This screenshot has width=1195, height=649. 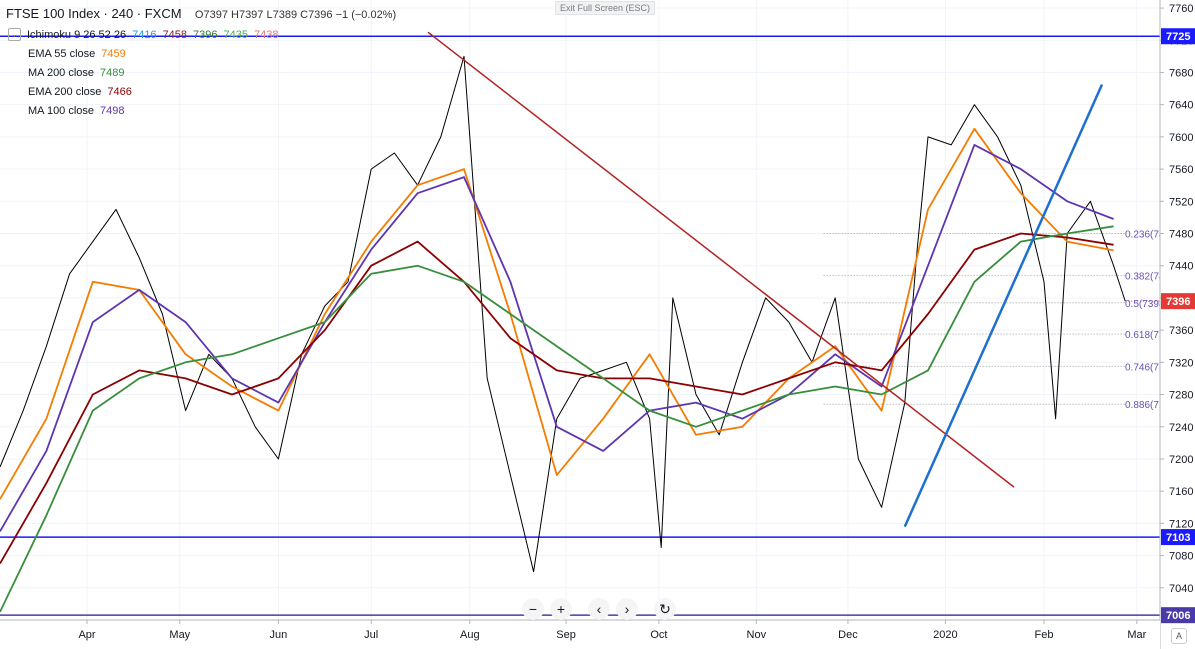 I want to click on time-tick-label: Nov, so click(x=757, y=635).